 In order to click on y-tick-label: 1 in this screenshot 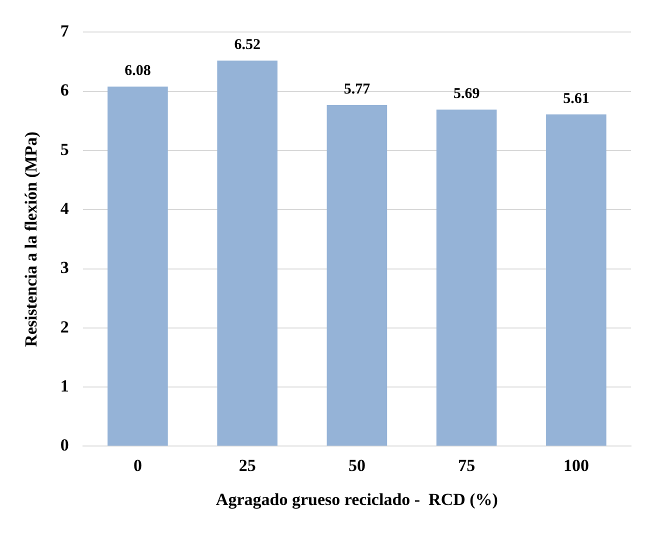, I will do `click(64, 386)`.